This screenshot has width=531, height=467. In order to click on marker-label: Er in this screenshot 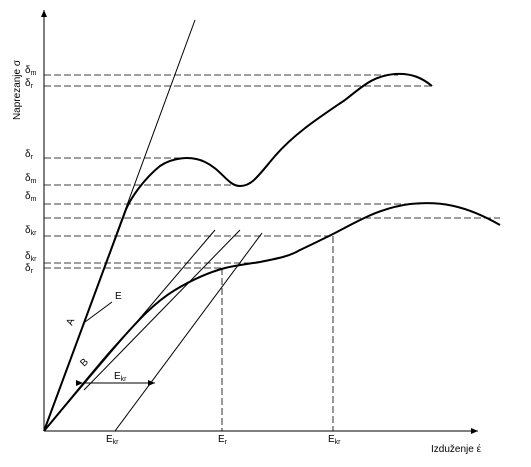, I will do `click(223, 440)`.